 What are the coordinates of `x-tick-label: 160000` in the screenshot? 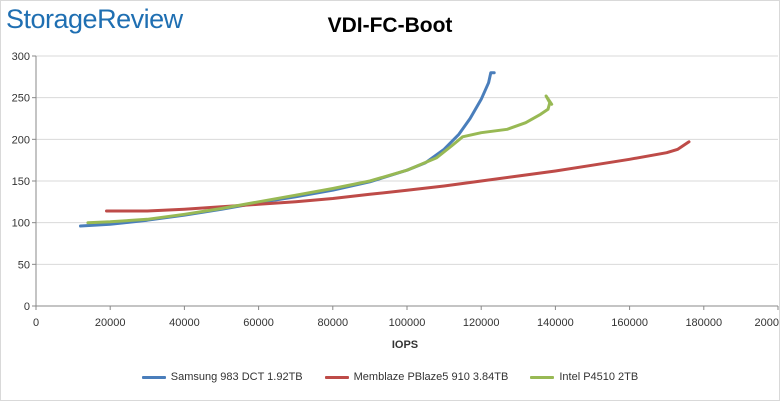 It's located at (629, 323).